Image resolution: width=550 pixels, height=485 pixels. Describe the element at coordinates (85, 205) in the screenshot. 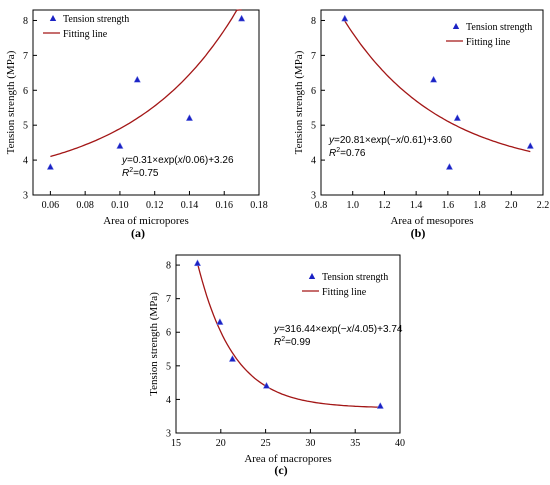

I see `x-tick-label: 0.08` at that location.